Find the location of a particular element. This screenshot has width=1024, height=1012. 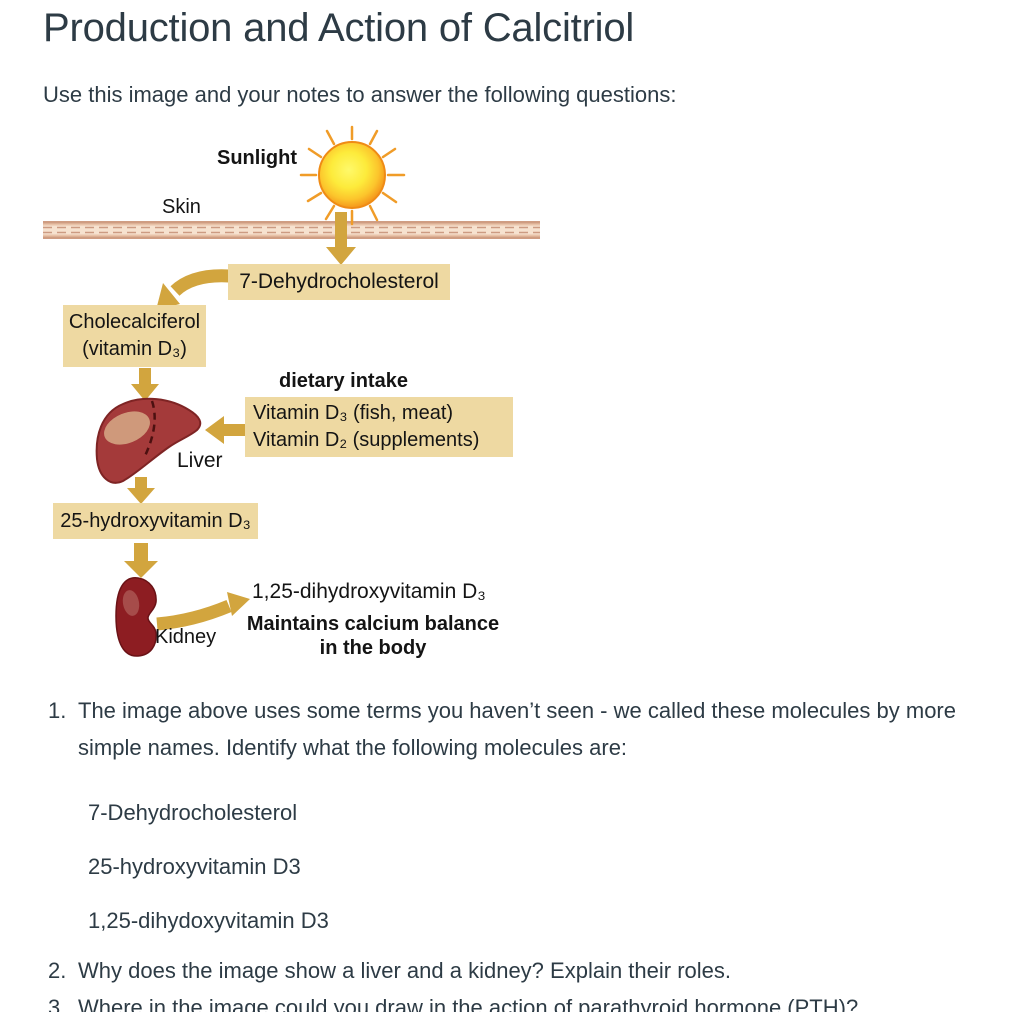

molecule-name: 1,25-dihydoxyvitamin D3 is located at coordinates (208, 920).